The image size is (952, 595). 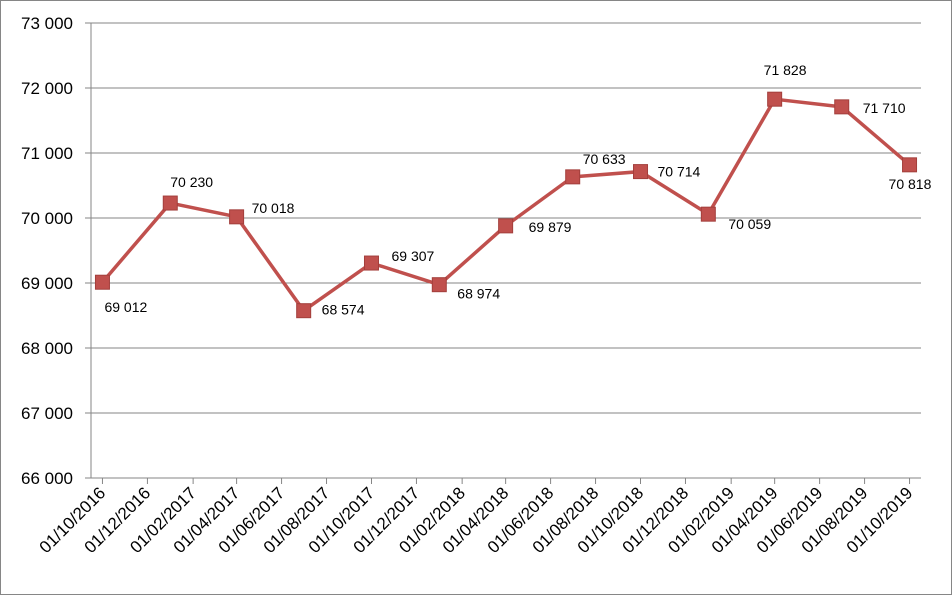 What do you see at coordinates (47, 23) in the screenshot?
I see `y-tick-label: 73 000` at bounding box center [47, 23].